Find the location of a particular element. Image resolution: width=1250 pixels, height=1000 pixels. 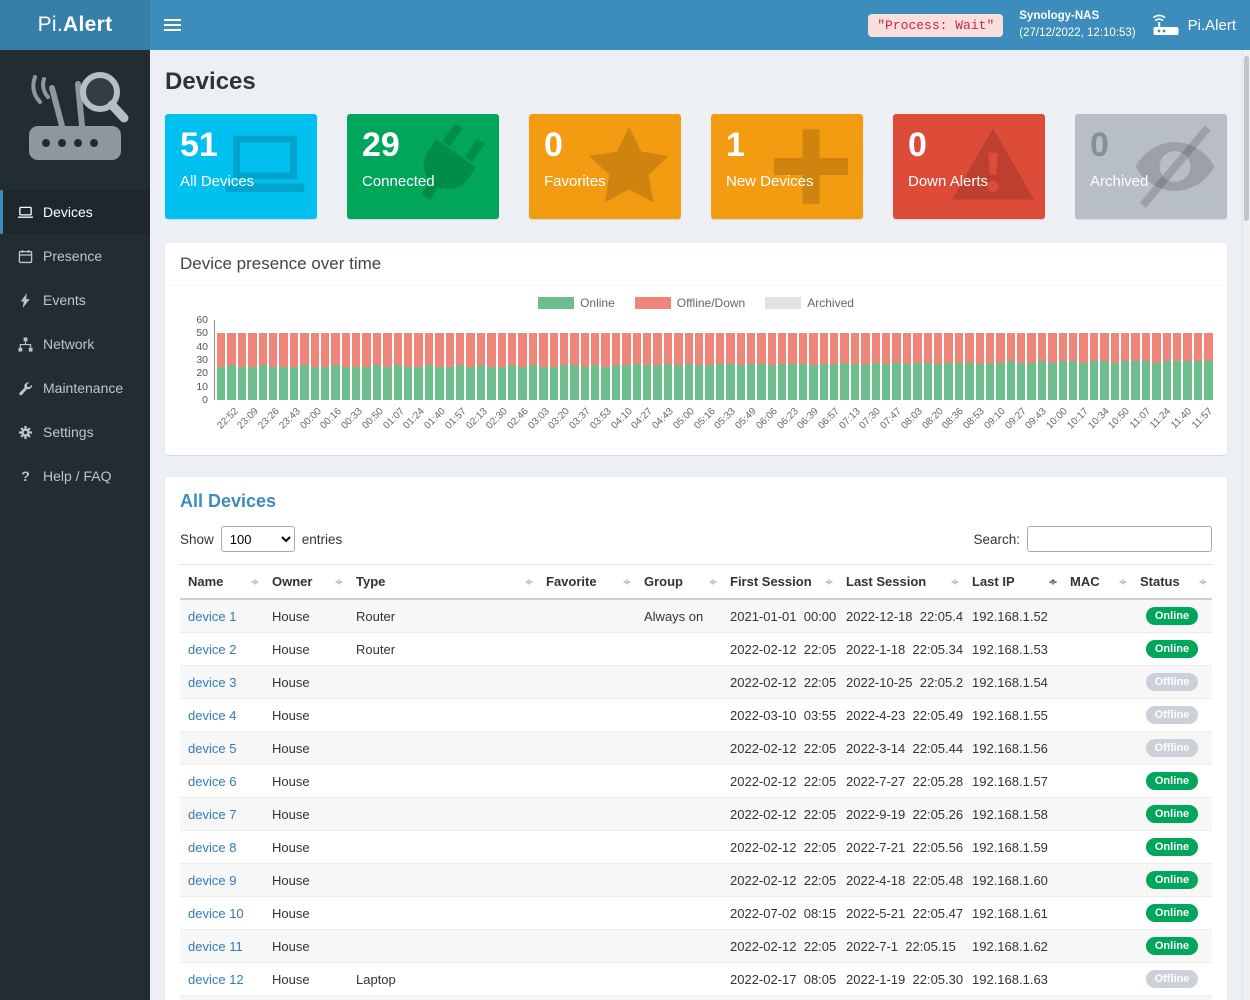

name-cell: device 3 is located at coordinates (222, 682).